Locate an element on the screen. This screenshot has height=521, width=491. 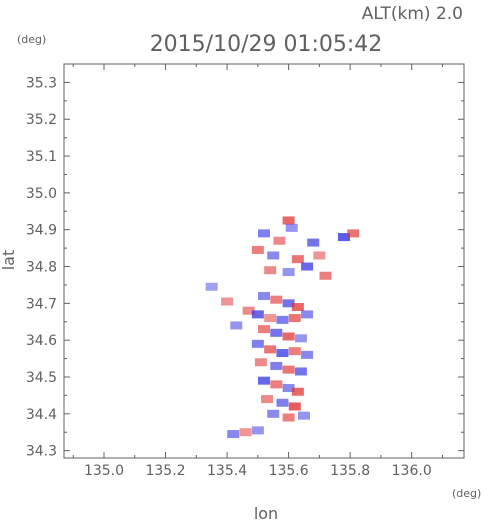
x-tick-label: 135.2 is located at coordinates (165, 471).